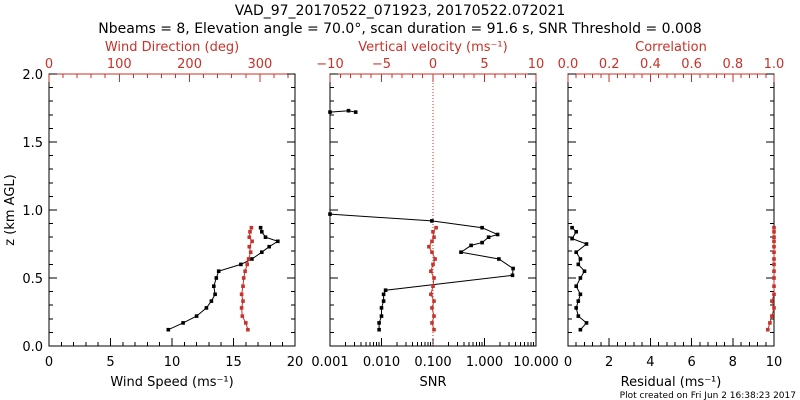 The width and height of the screenshot is (800, 400). I want to click on snr-top-tick-label: 10, so click(536, 64).